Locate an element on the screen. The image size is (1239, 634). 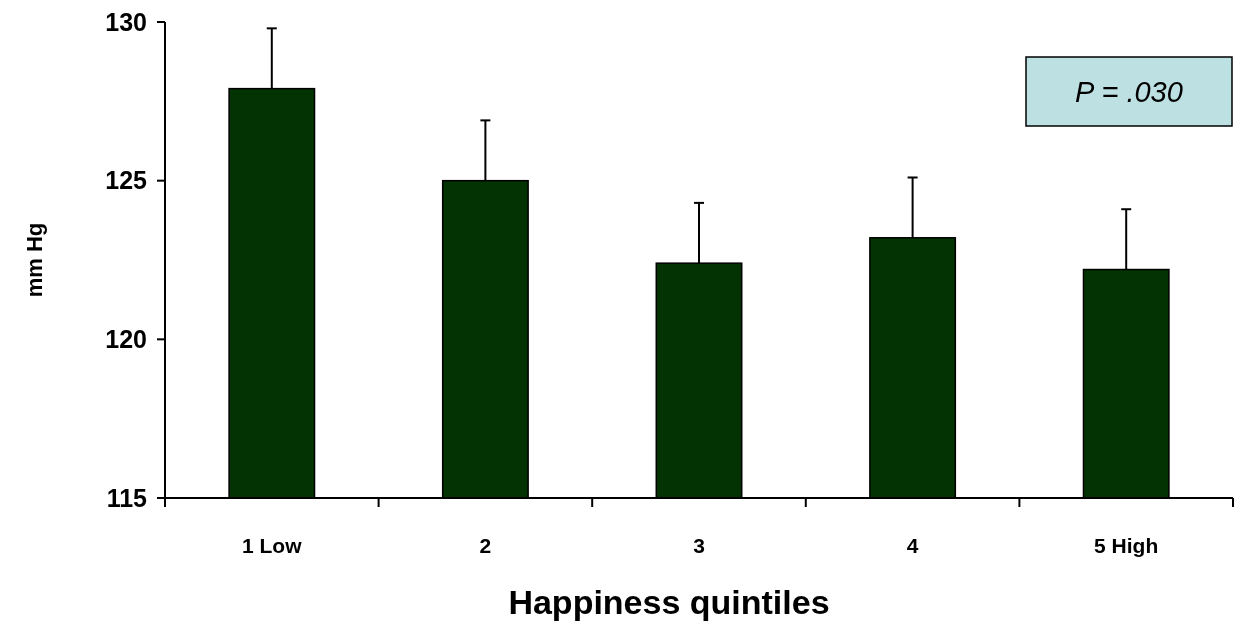
x-tick-label: 4 is located at coordinates (912, 545).